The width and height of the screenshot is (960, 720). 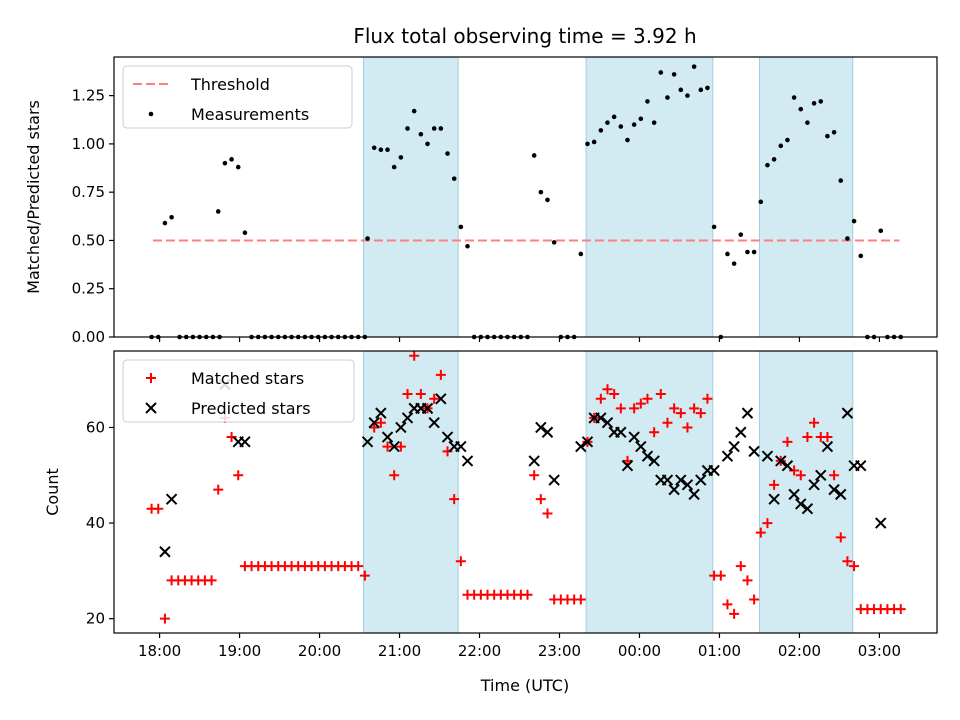 What do you see at coordinates (88, 337) in the screenshot?
I see `y-tick-label: 0.00` at bounding box center [88, 337].